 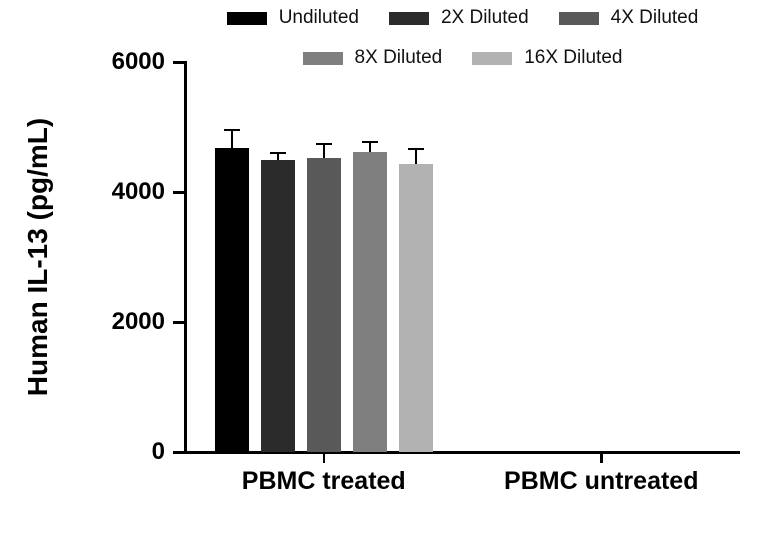 I want to click on legend-row: Undiluted 2X Diluted 4X Diluted, so click(x=462, y=18).